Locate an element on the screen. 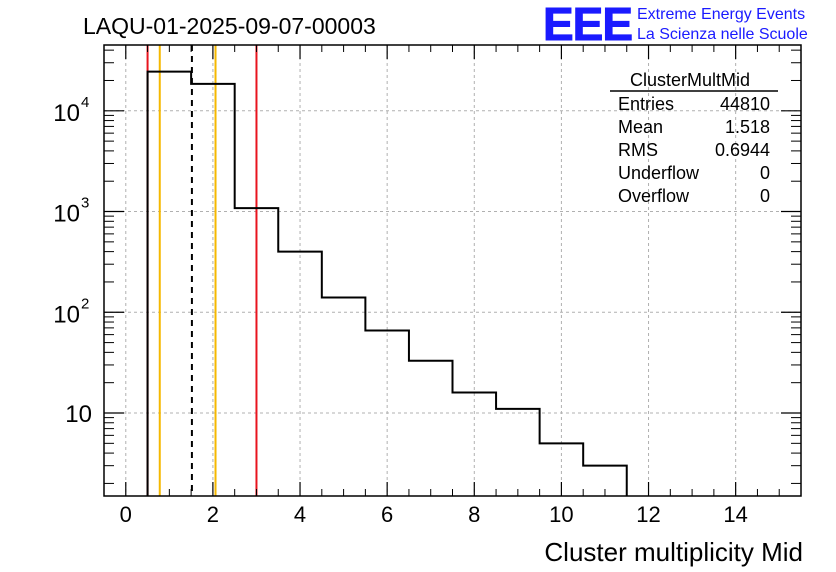 This screenshot has width=836, height=572. y-tick-exponent: 3 is located at coordinates (85, 203).